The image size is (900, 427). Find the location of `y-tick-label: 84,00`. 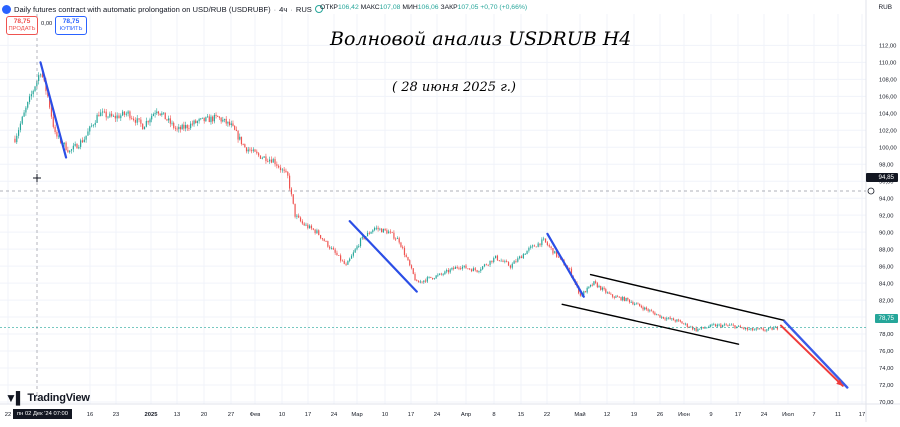

y-tick-label: 84,00 is located at coordinates (886, 284).